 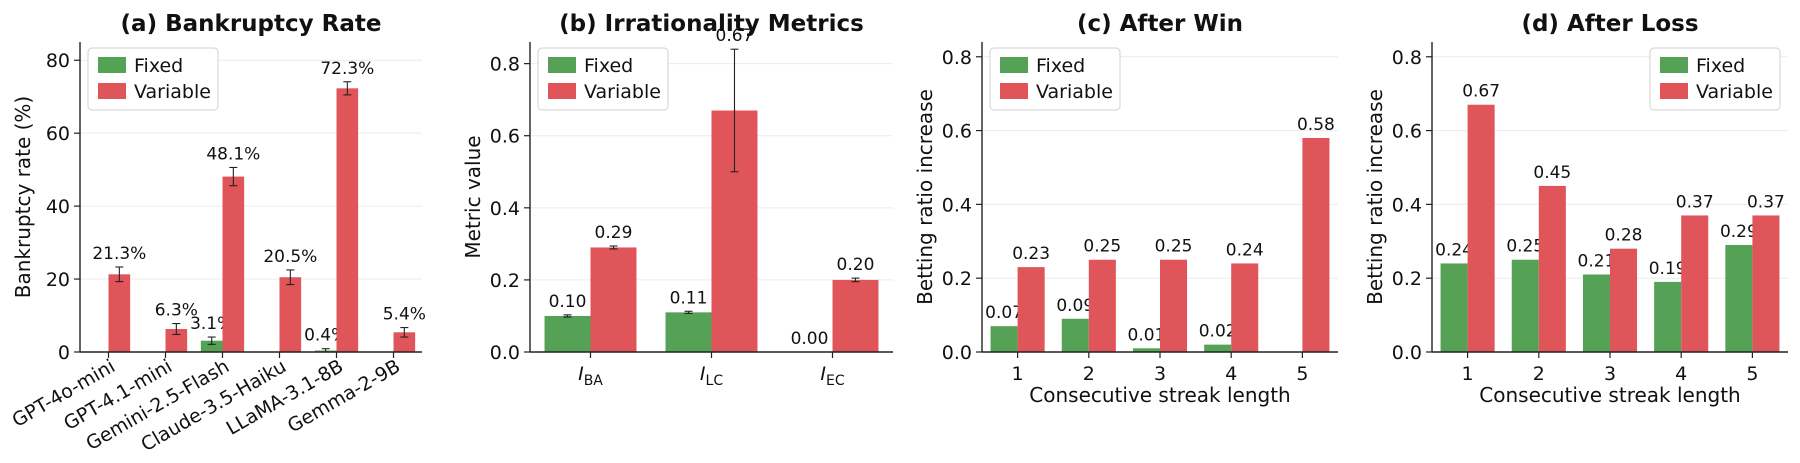 What do you see at coordinates (590, 376) in the screenshot?
I see `x-tick-label: IBA` at bounding box center [590, 376].